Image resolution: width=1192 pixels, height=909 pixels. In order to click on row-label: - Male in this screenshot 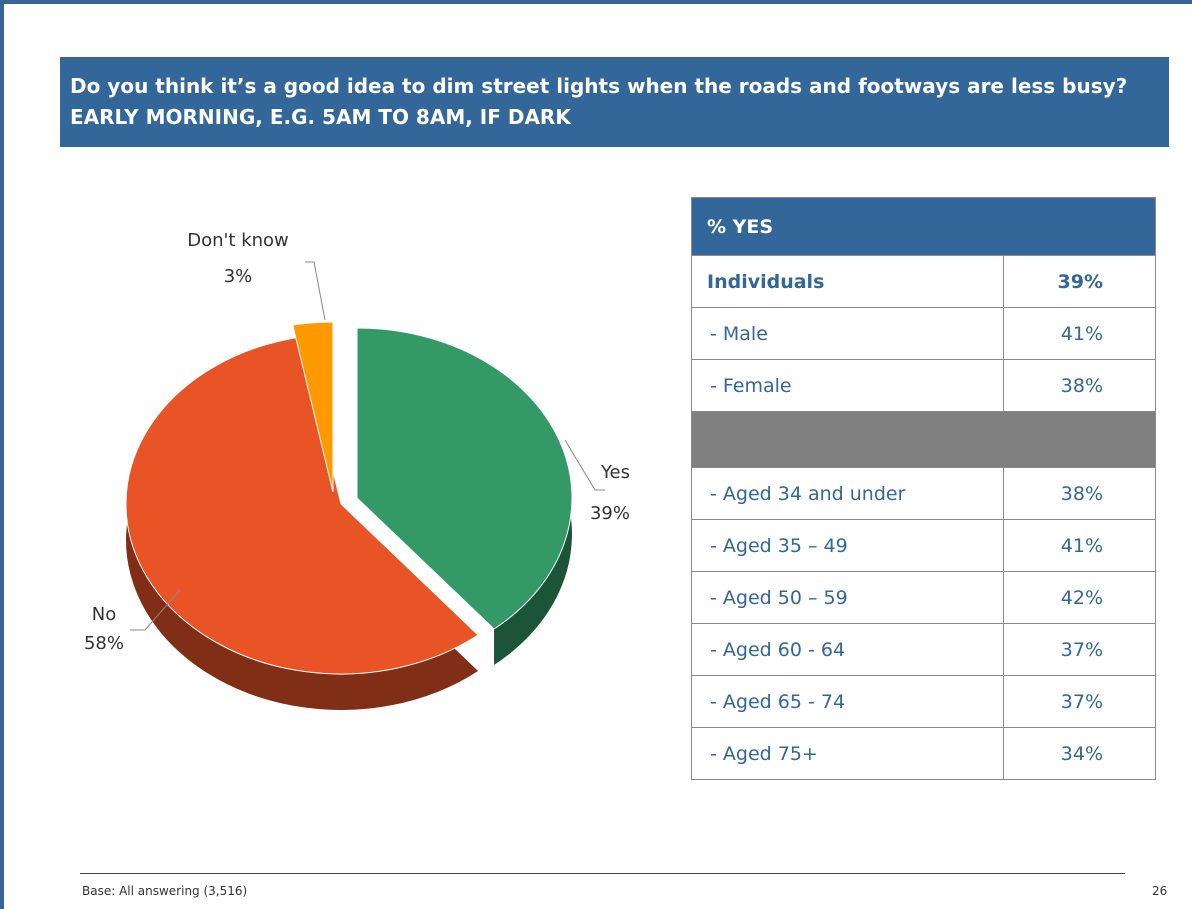, I will do `click(847, 333)`.